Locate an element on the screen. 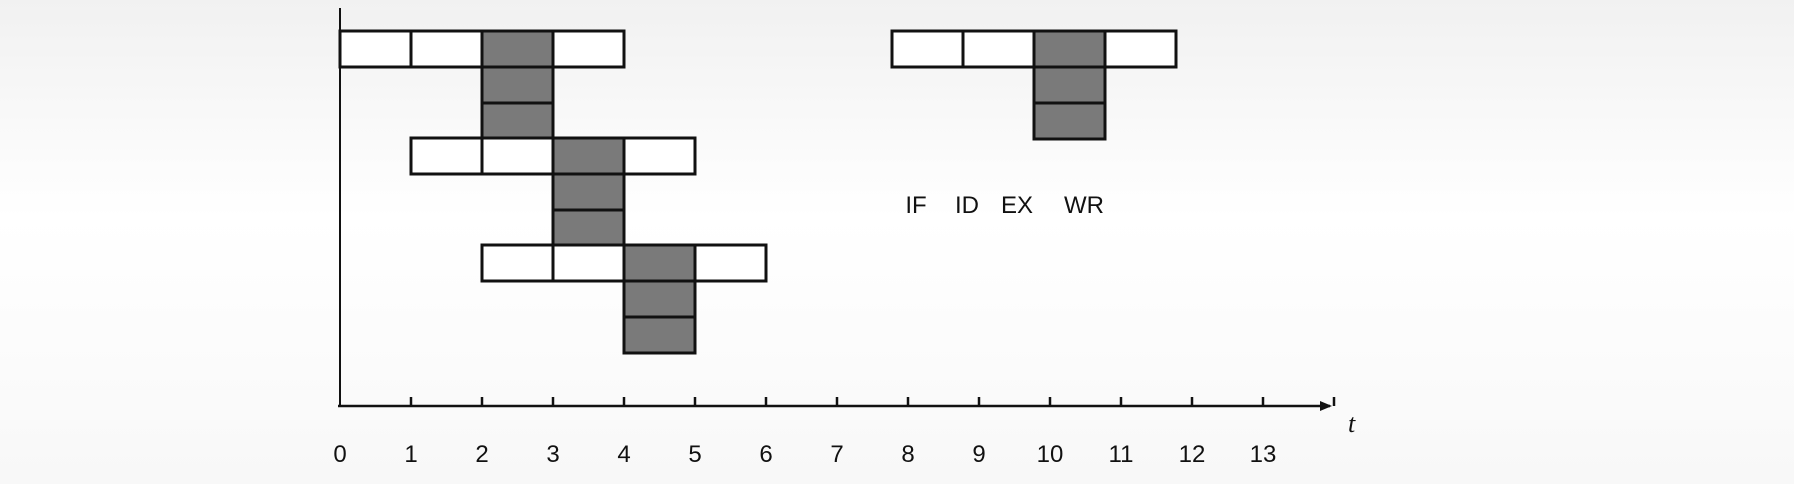 The height and width of the screenshot is (484, 1794). axis-variable-label: t is located at coordinates (1352, 423).